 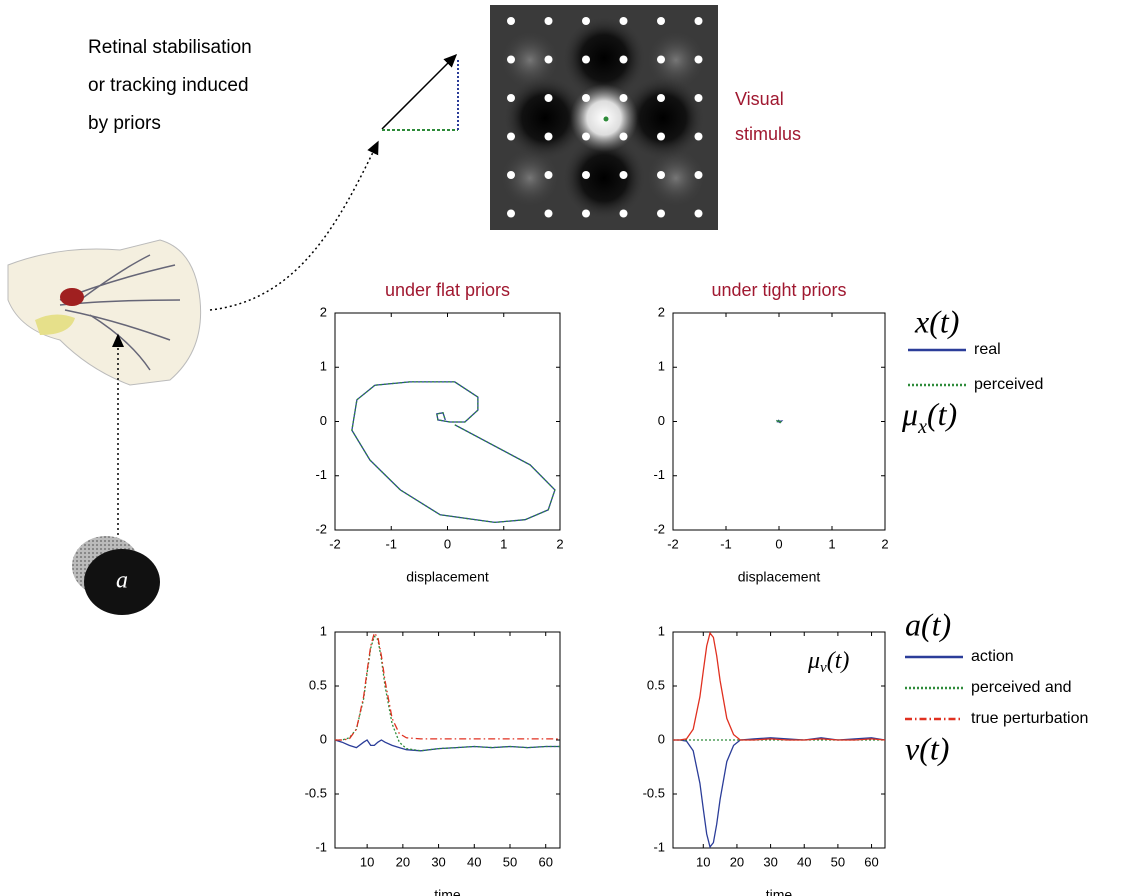 I want to click on caption: or tracking induced, so click(x=168, y=85).